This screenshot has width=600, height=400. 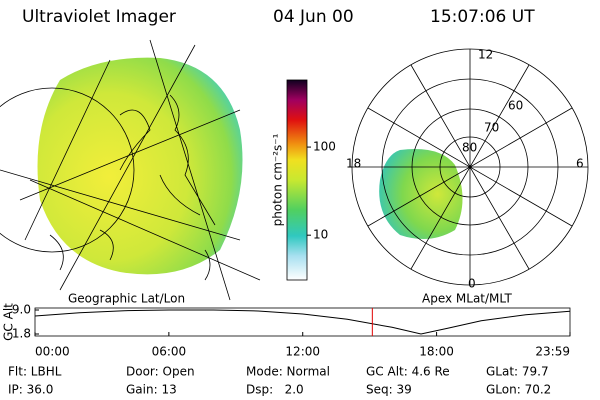 I want to click on status-field: GLat: 79.7, so click(x=517, y=372).